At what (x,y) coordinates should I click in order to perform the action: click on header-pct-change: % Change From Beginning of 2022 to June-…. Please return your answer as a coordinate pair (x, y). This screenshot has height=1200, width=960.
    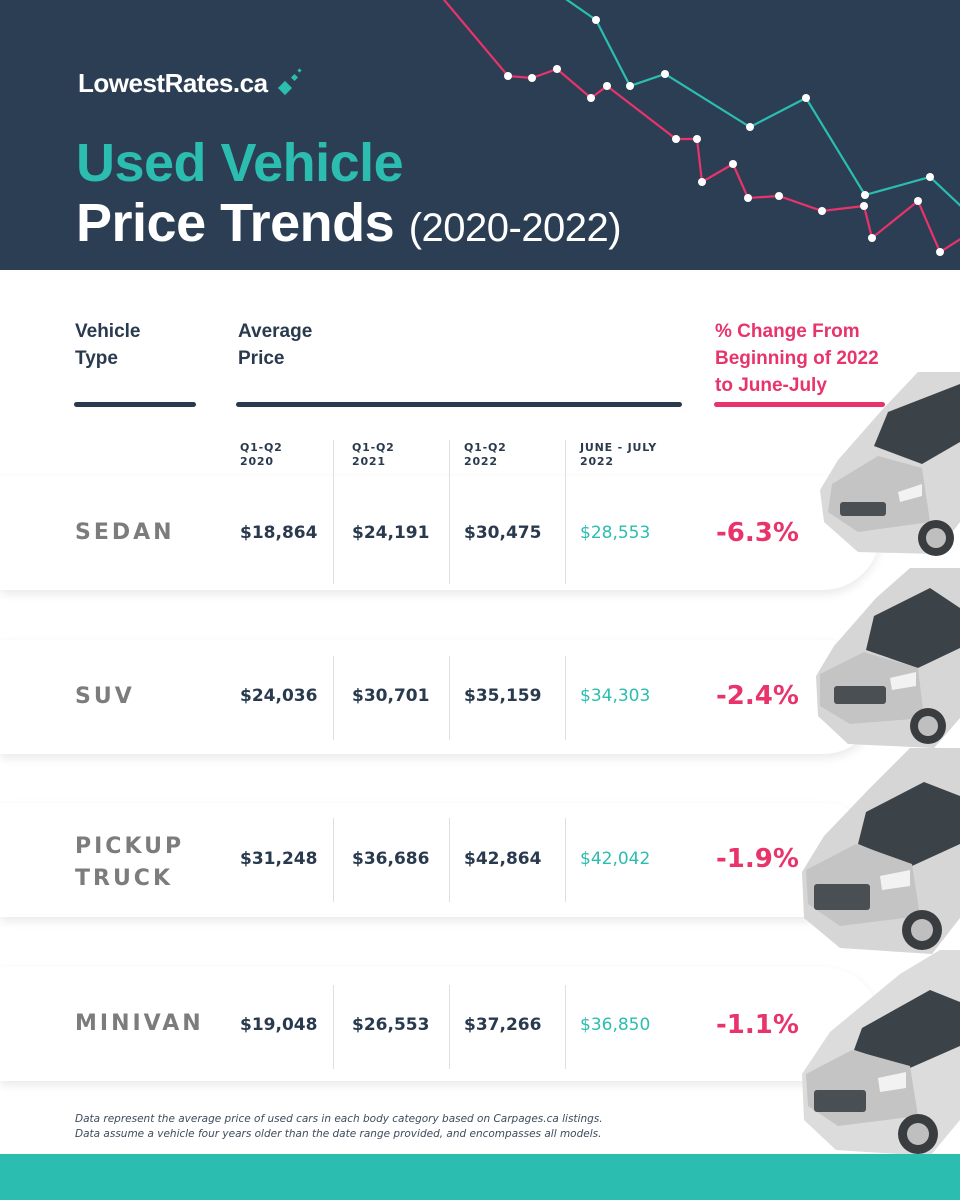
    Looking at the image, I should click on (797, 358).